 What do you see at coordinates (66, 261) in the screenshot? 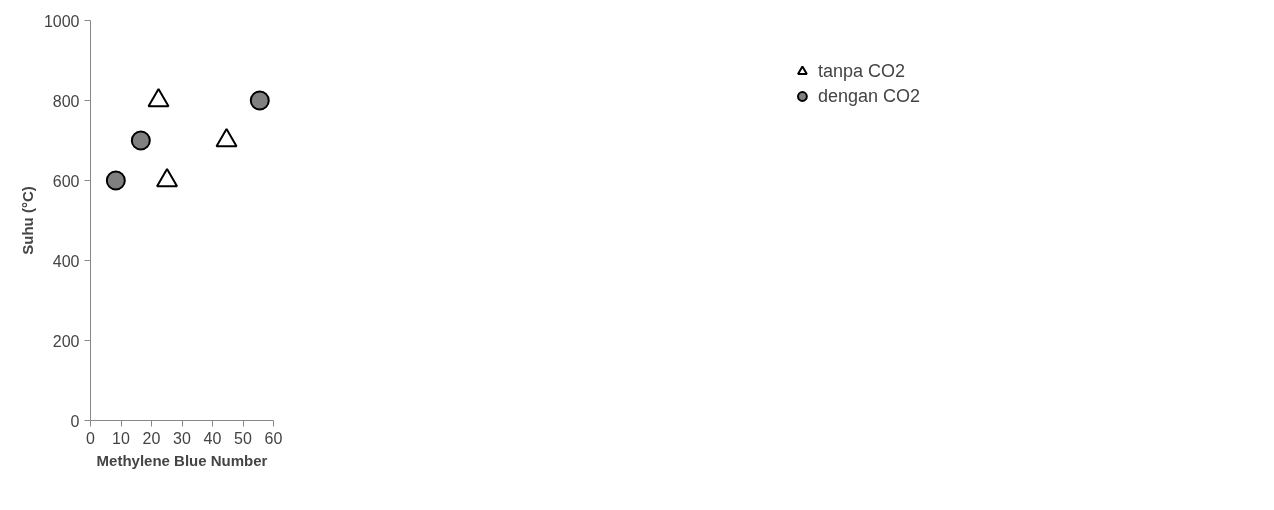
I see `y-tick-label: 400` at bounding box center [66, 261].